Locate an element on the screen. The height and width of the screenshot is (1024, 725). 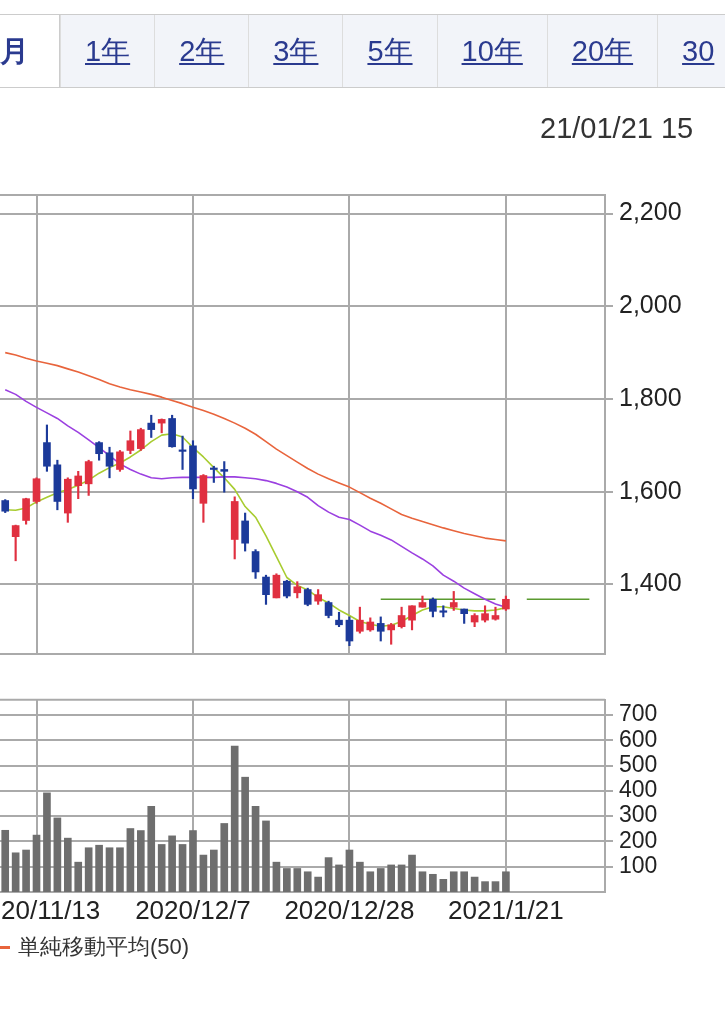
y-tick-label: 100 is located at coordinates (638, 865).